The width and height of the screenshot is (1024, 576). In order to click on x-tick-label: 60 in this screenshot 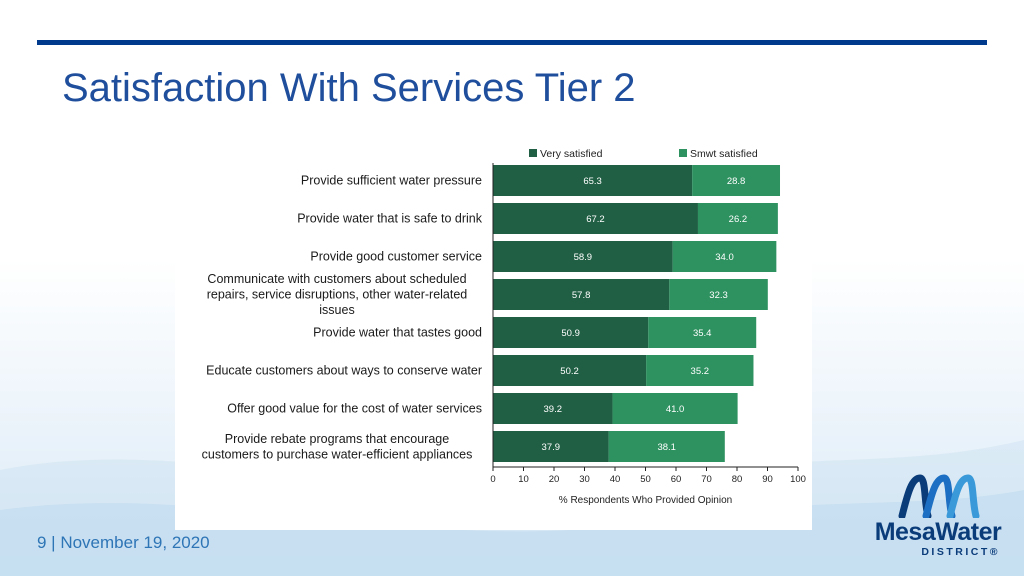, I will do `click(676, 479)`.